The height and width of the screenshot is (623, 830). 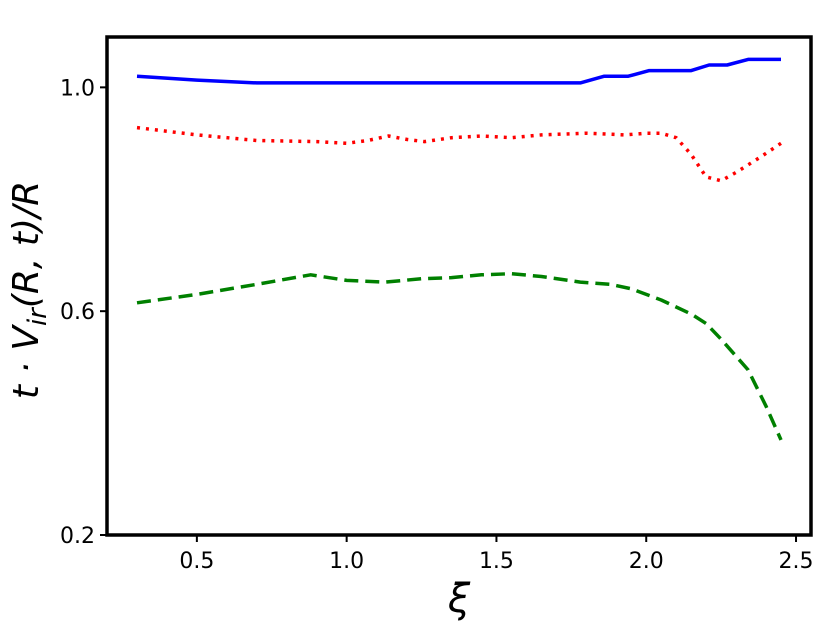 What do you see at coordinates (77, 88) in the screenshot?
I see `y-tick-label: 1.0` at bounding box center [77, 88].